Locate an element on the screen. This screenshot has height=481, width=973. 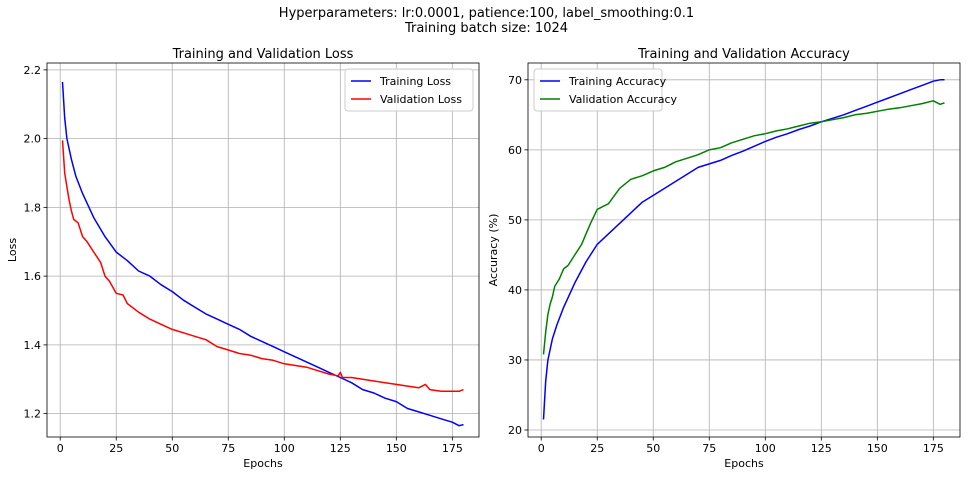
loss-legend-box is located at coordinates (409, 90).